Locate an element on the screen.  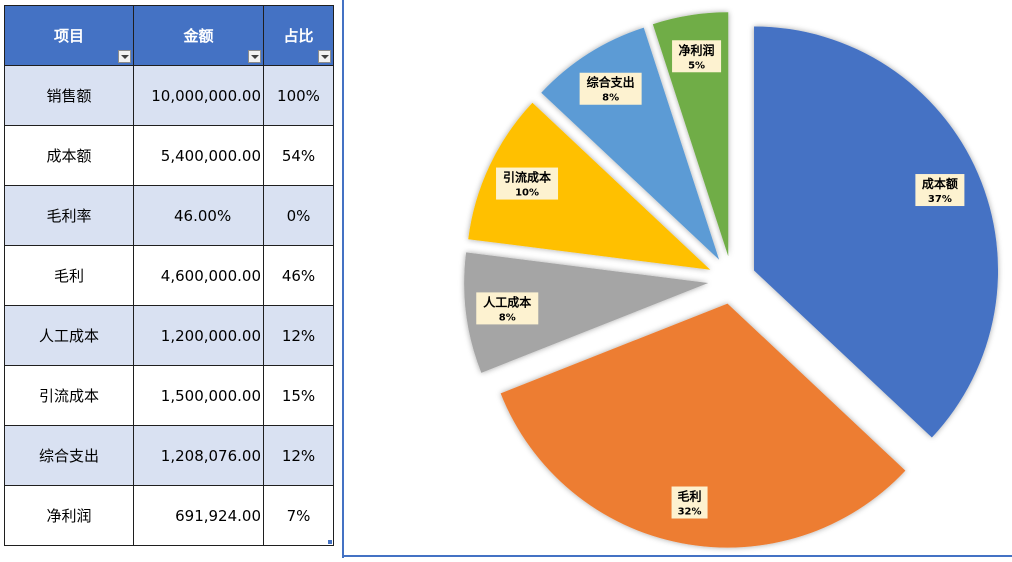
cell-amount: 1,200,000.00 is located at coordinates (198, 335).